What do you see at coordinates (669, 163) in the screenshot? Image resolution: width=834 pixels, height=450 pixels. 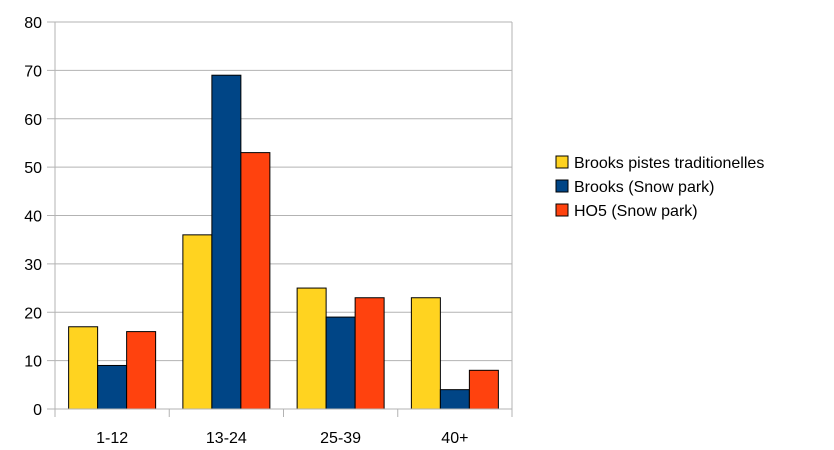 I see `legend-label: Brooks pistes traditionelles` at bounding box center [669, 163].